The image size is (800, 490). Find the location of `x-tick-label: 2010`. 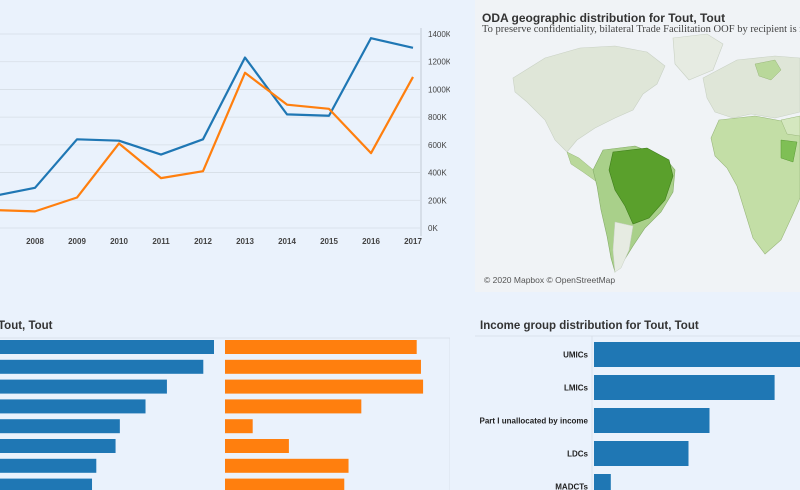

x-tick-label: 2010 is located at coordinates (119, 241).